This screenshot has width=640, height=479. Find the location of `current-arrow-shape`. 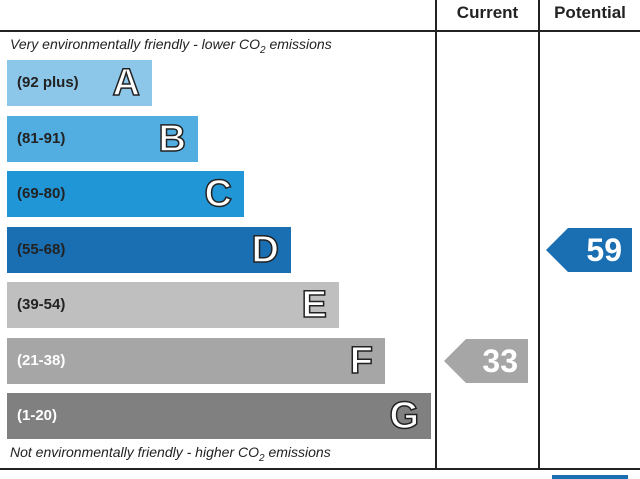

current-arrow-shape is located at coordinates (486, 360).